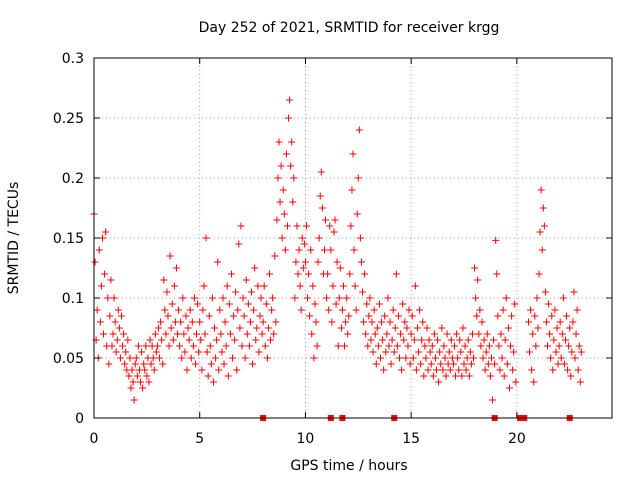  Describe the element at coordinates (411, 439) in the screenshot. I see `x-tick-label: 15` at that location.